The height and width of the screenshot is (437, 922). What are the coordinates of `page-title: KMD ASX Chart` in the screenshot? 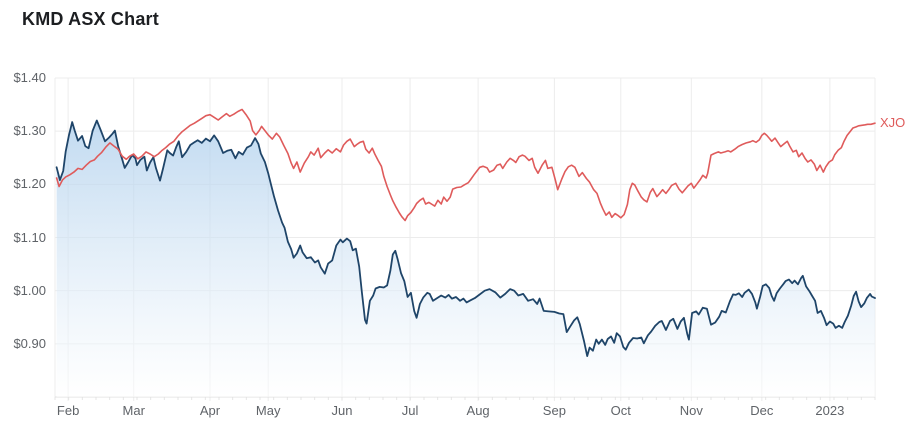 It's located at (90, 19).